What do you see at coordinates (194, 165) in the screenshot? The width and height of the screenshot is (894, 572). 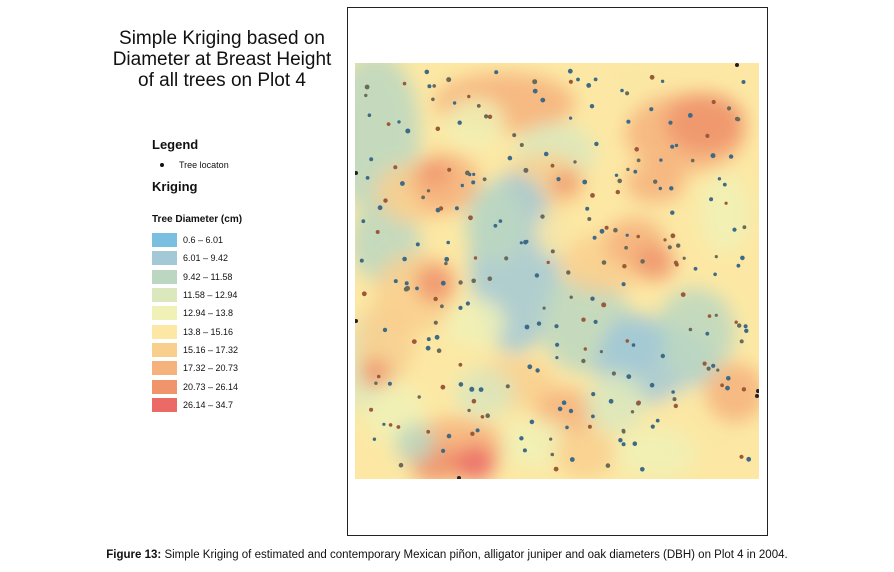 I see `legend-tree-location: Tree locaton` at bounding box center [194, 165].